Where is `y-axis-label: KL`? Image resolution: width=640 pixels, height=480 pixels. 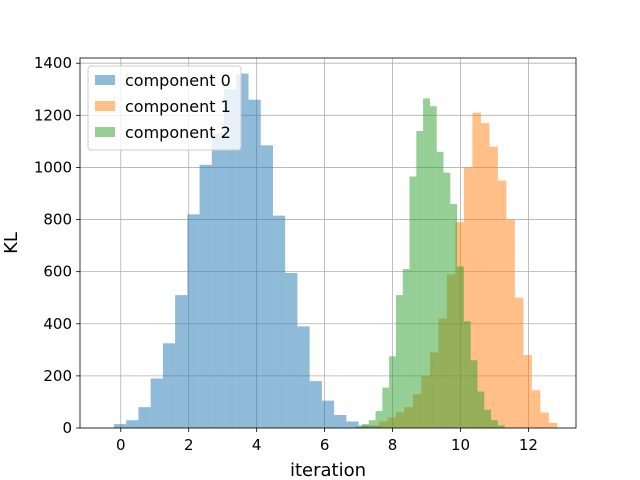 y-axis-label: KL is located at coordinates (11, 243).